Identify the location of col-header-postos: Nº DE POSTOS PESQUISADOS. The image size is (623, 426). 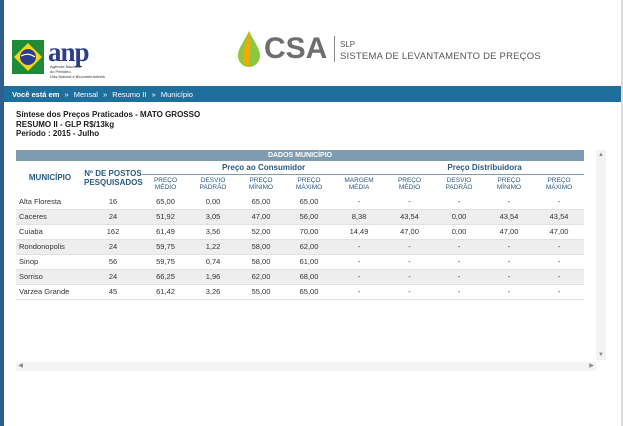
(113, 177).